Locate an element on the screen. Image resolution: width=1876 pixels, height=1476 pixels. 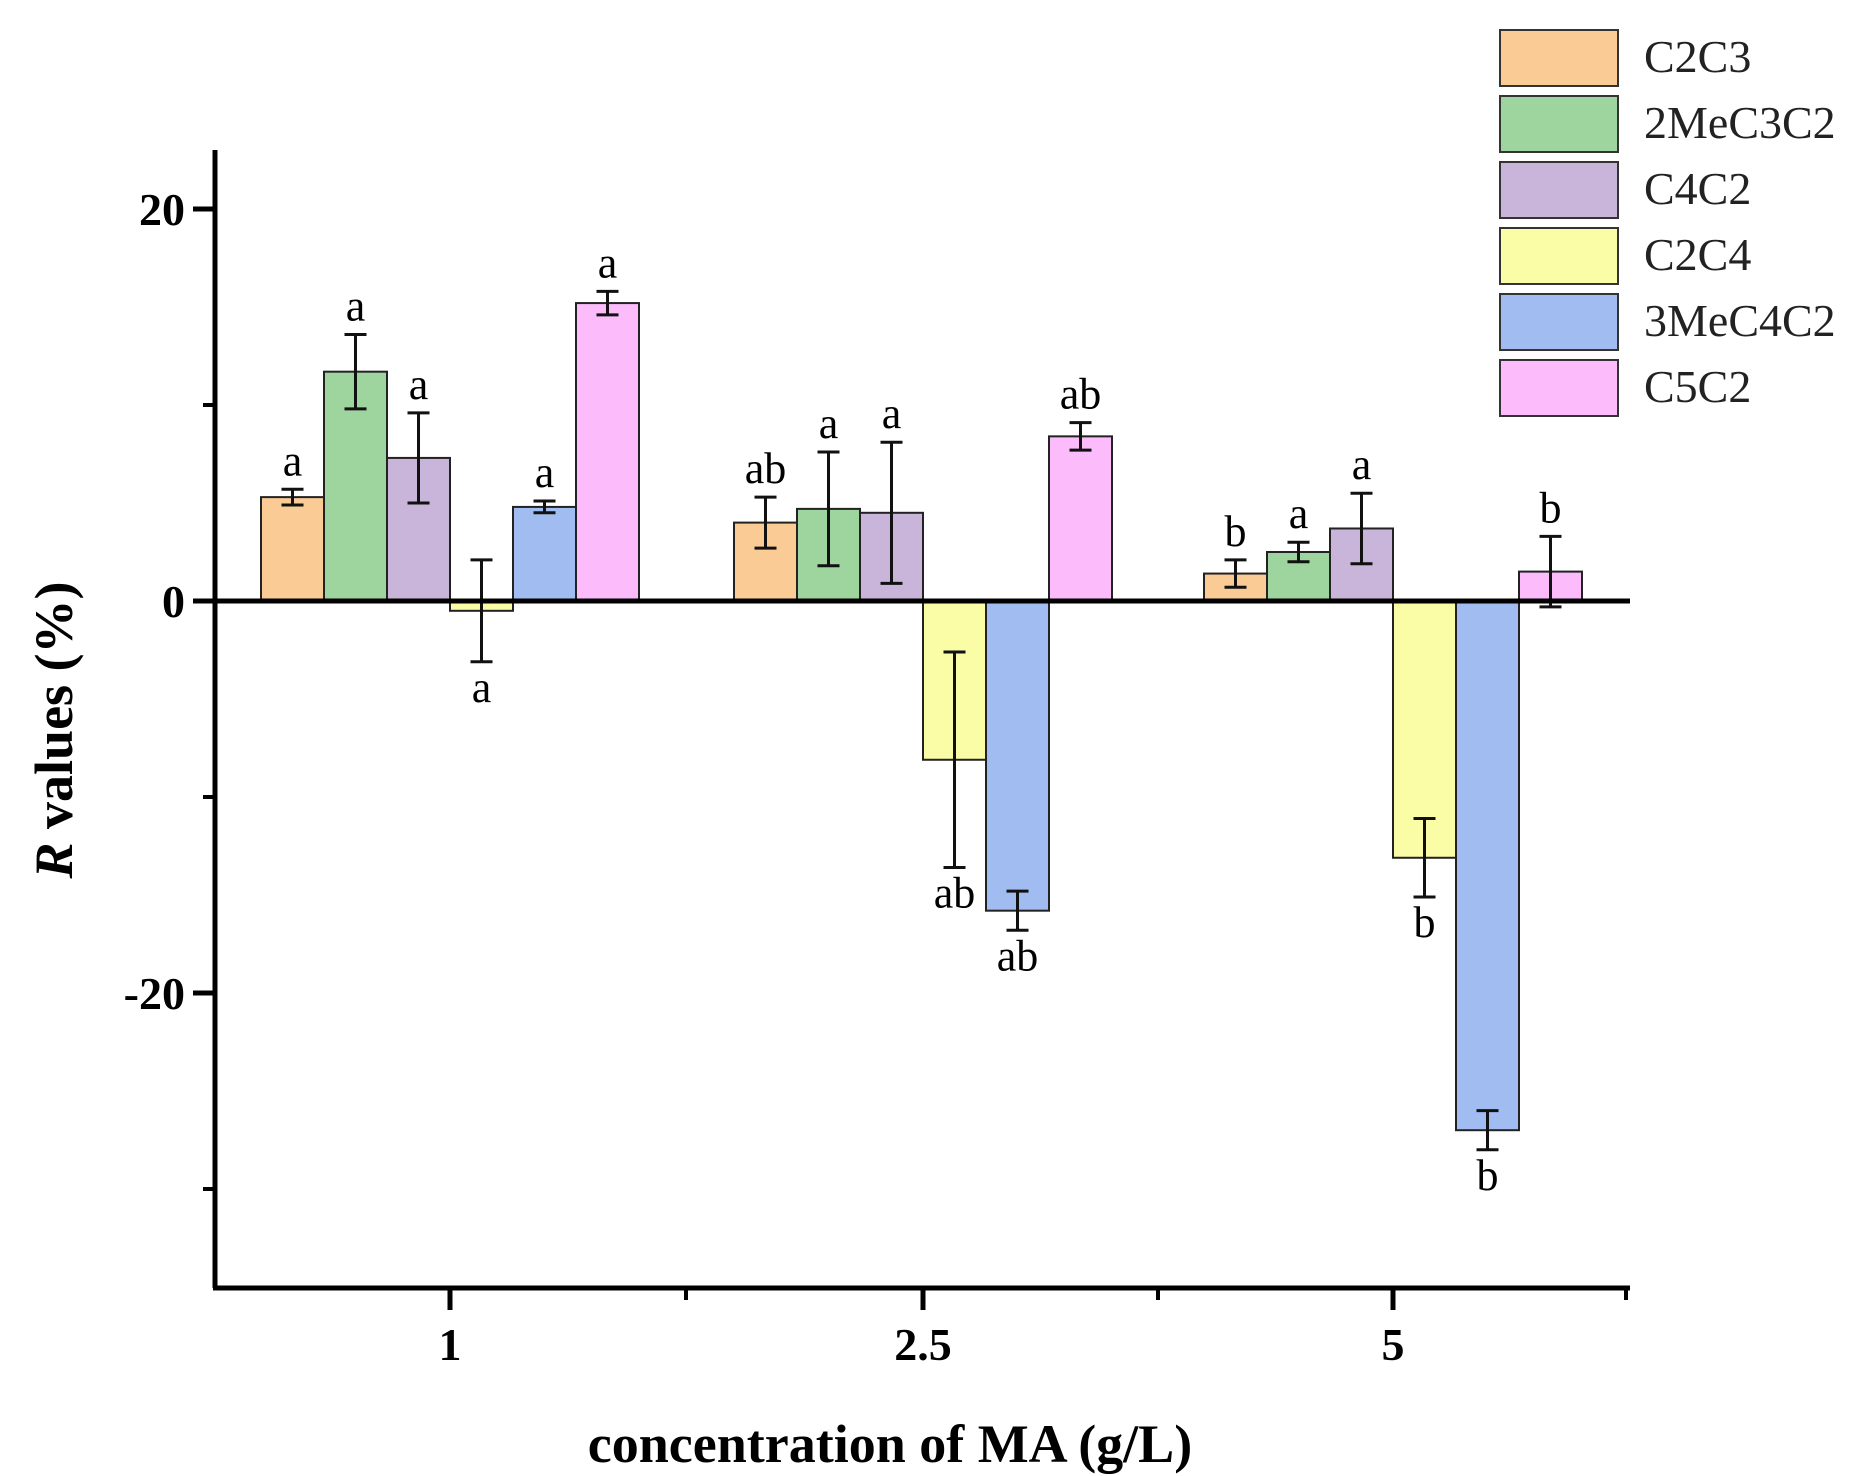
legend-label-2MeC3C2: 2MeC3C2 is located at coordinates (1740, 122).